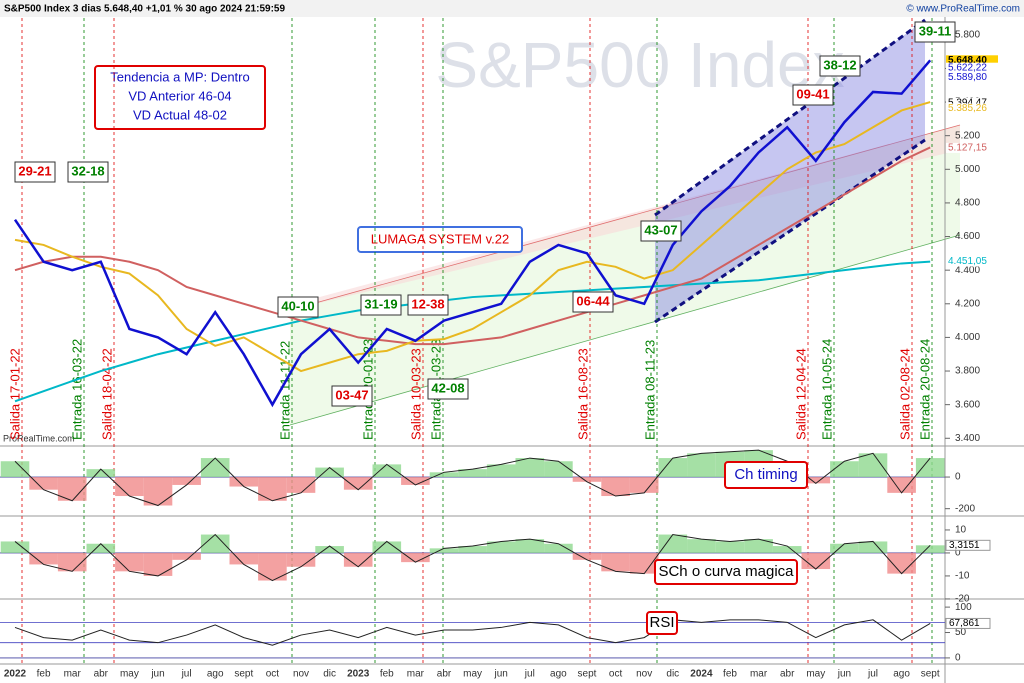  Describe the element at coordinates (661, 622) in the screenshot. I see `panel-title: RSI` at that location.